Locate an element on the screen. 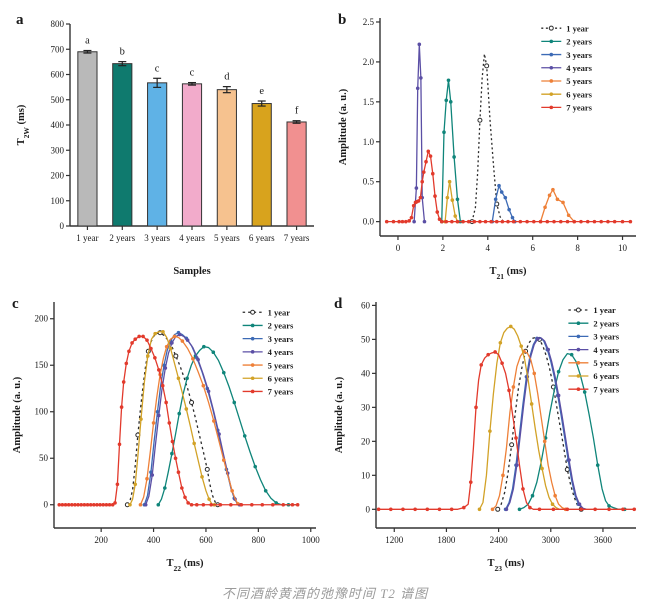  svg-text: T22 (ms) is located at coordinates (185, 565).